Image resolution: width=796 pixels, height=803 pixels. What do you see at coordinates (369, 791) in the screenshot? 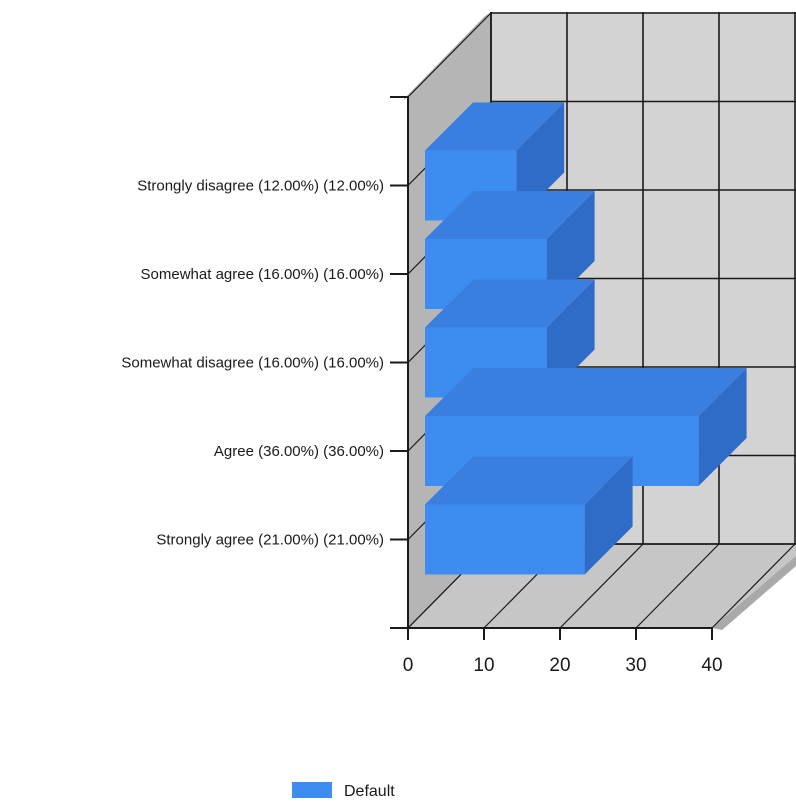
I see `legend-label: Default` at bounding box center [369, 791].